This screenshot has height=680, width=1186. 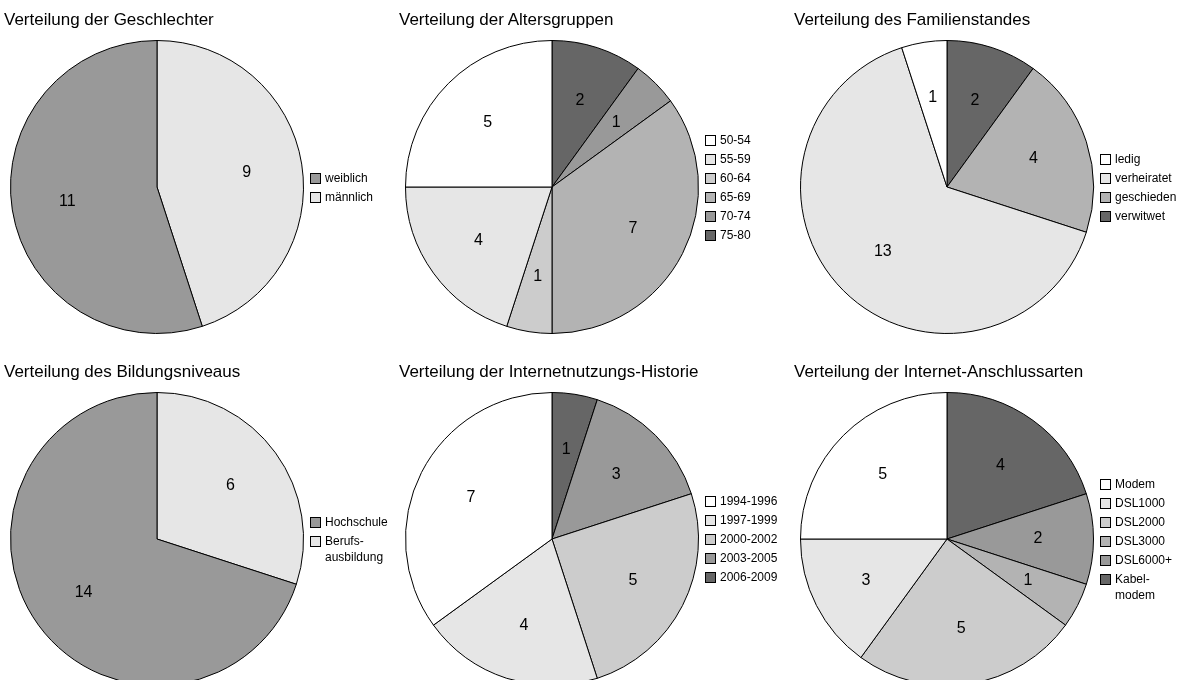 I want to click on legend-label: 55-59, so click(x=735, y=158).